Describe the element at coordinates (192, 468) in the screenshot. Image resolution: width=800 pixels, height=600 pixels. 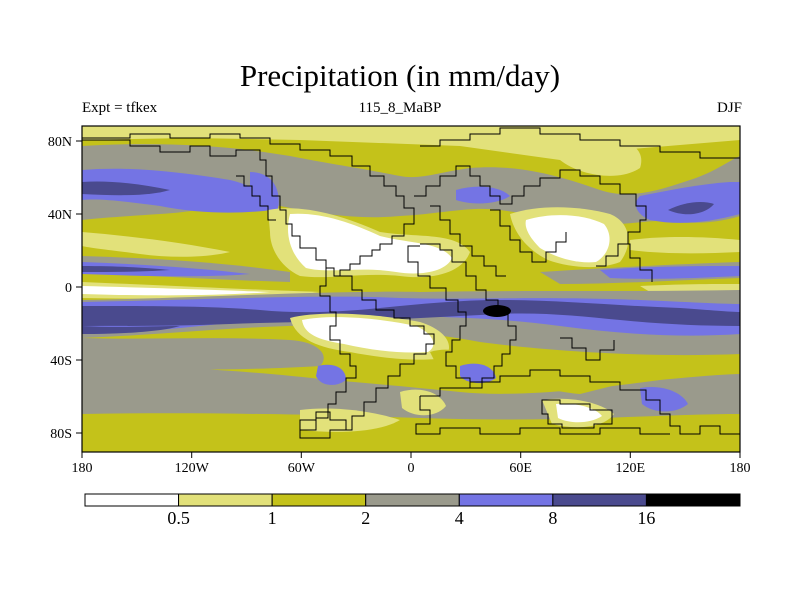
I see `x-tick-label: 120W` at that location.